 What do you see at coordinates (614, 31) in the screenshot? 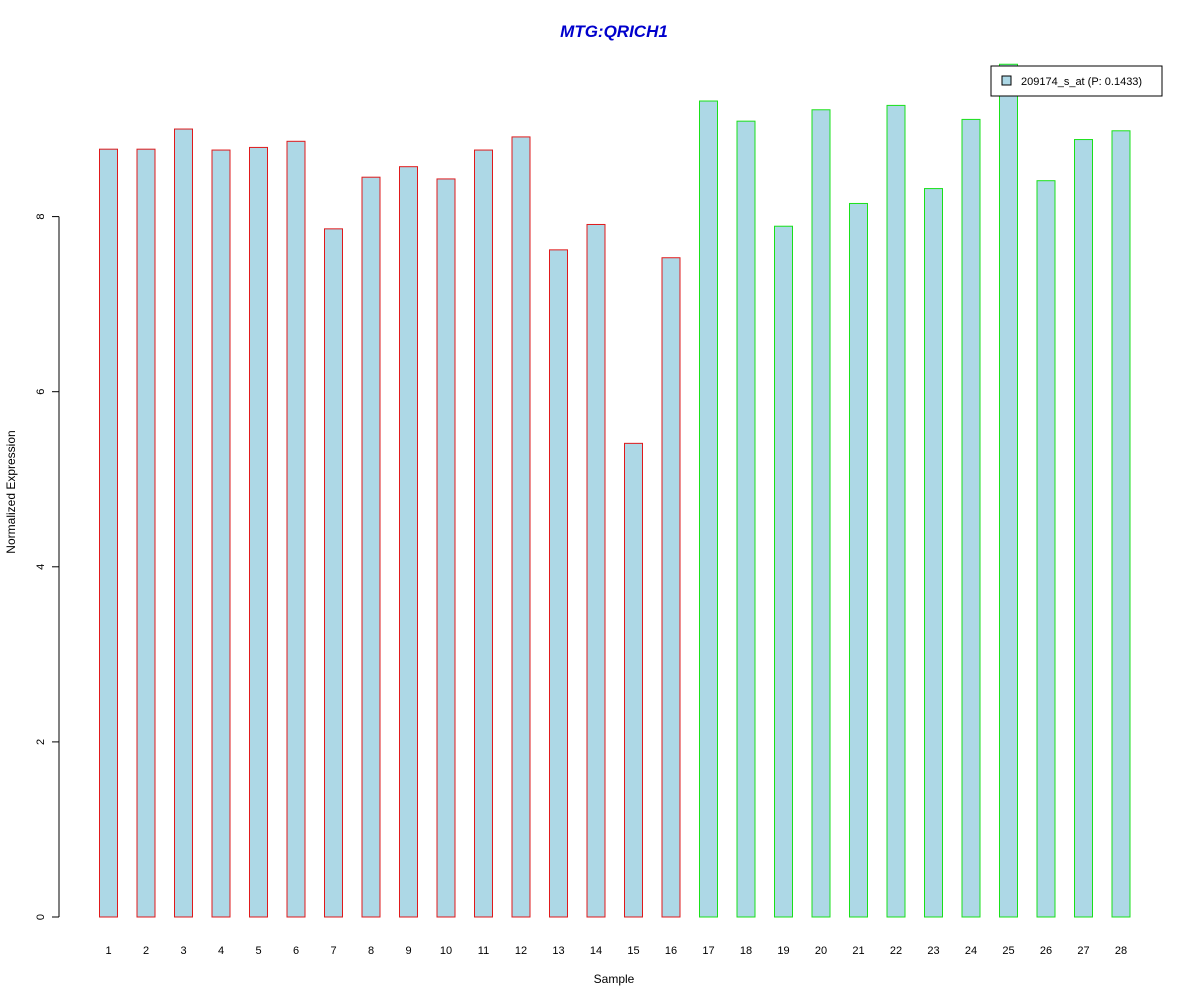
I see `chart-title: MTG:QRICH1` at bounding box center [614, 31].